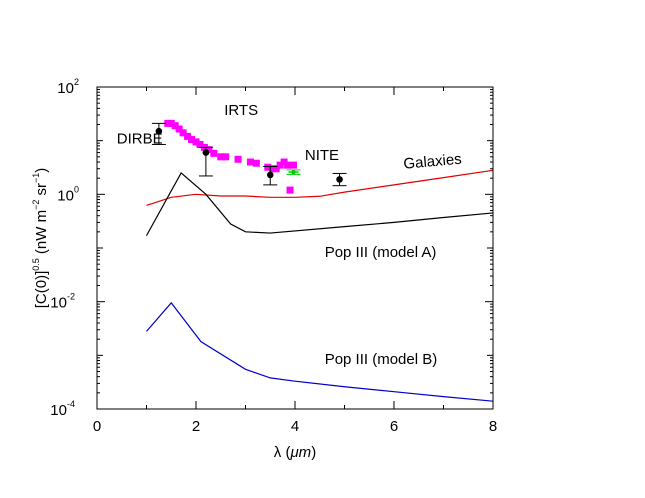 Image resolution: width=645 pixels, height=498 pixels. I want to click on marker-layer, so click(249, 156).